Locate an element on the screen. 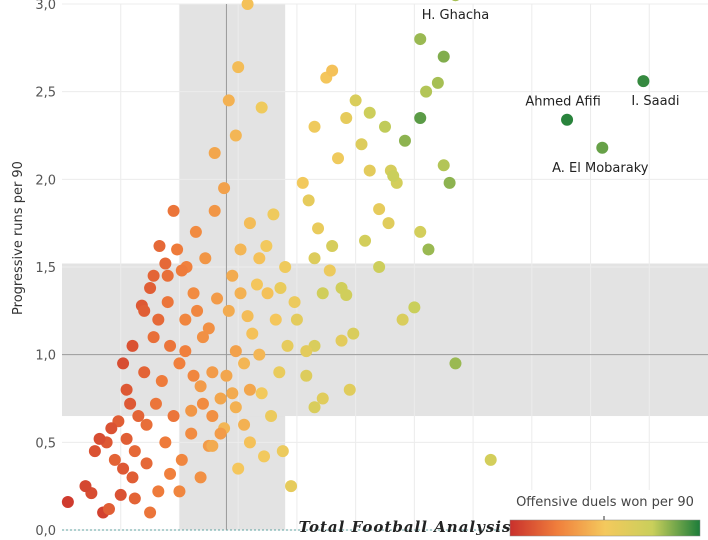 This screenshot has width=708, height=540. legend-title: Offensive duels won per 90 is located at coordinates (605, 502).